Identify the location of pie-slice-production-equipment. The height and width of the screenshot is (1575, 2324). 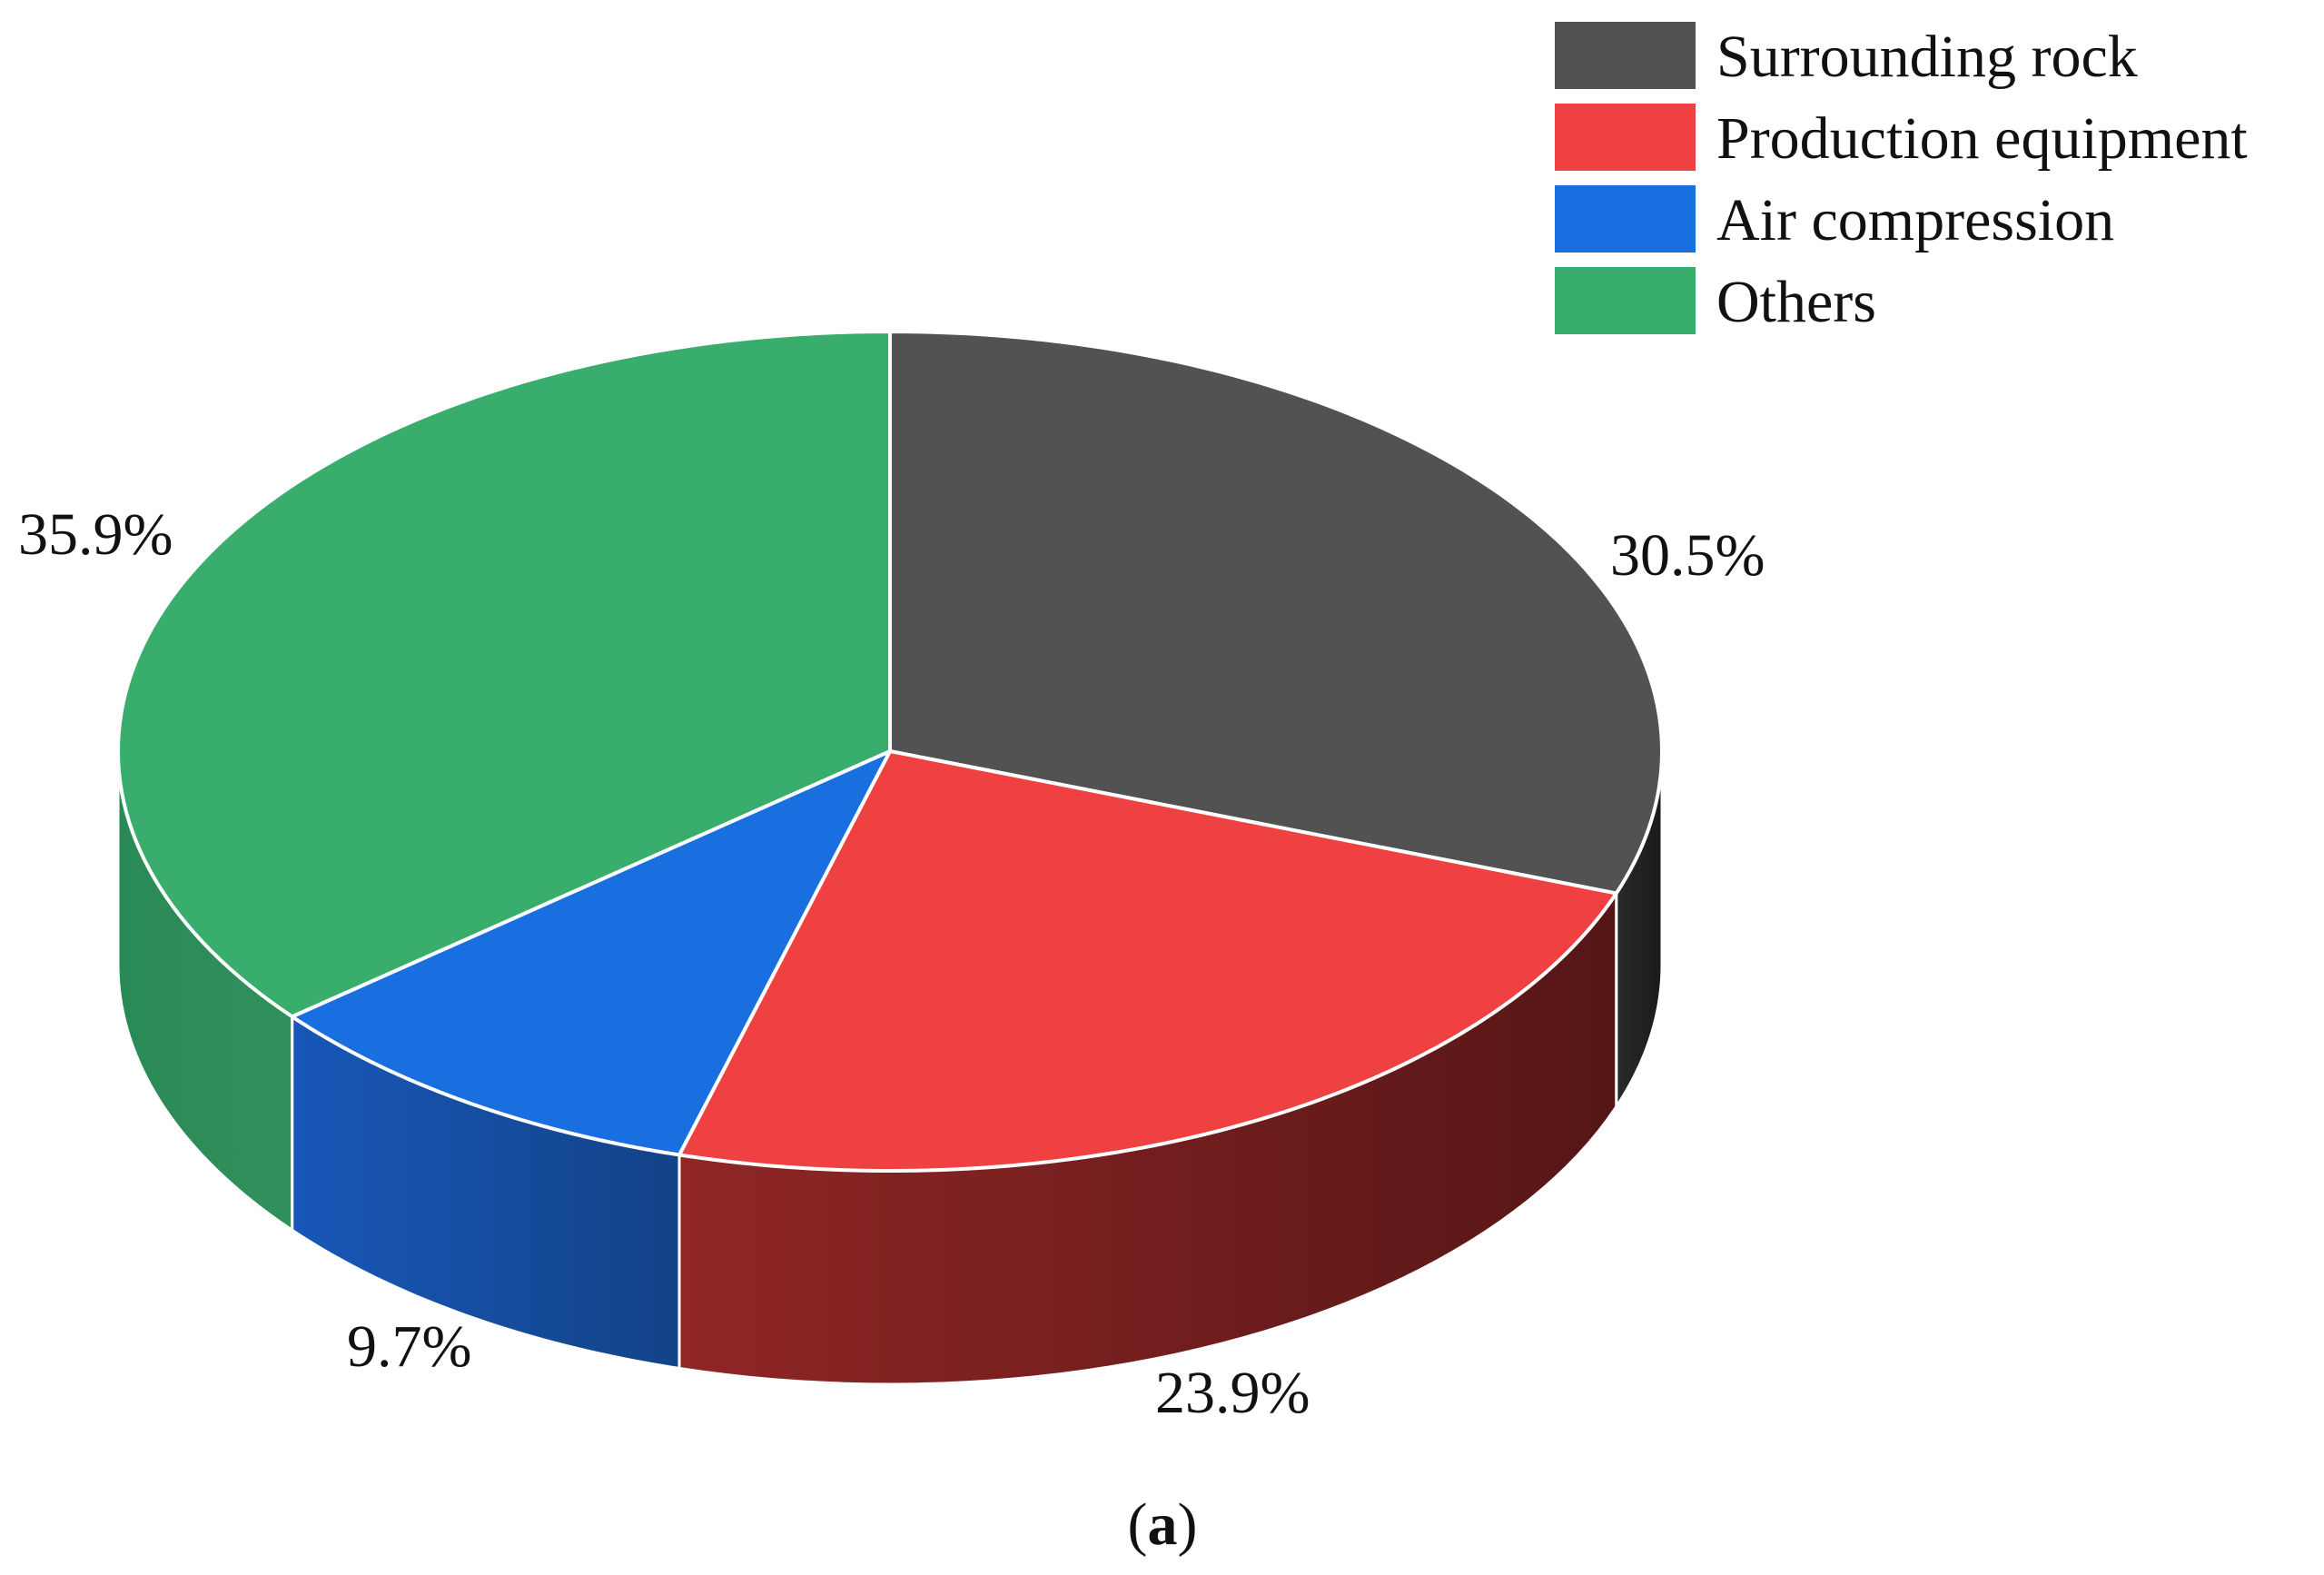
(1147, 961).